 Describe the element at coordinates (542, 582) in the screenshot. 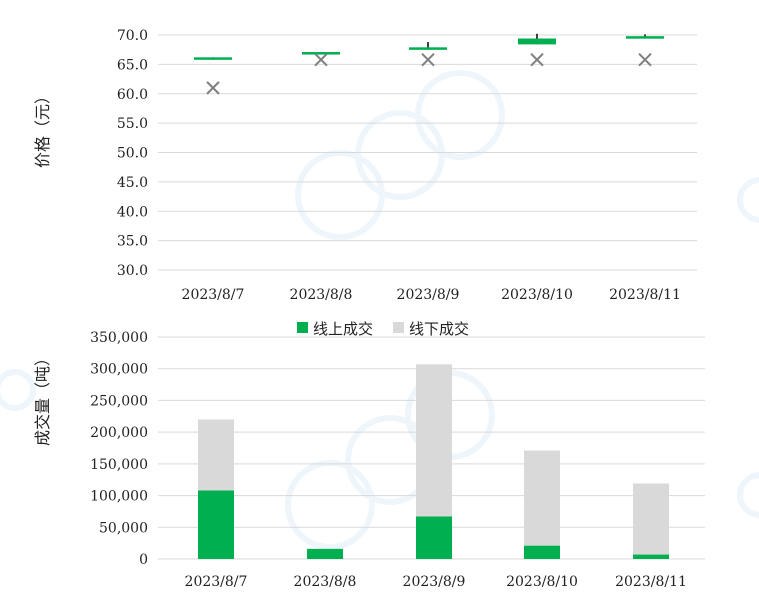

I see `volume-x-tick-label: 2023/8/10` at that location.